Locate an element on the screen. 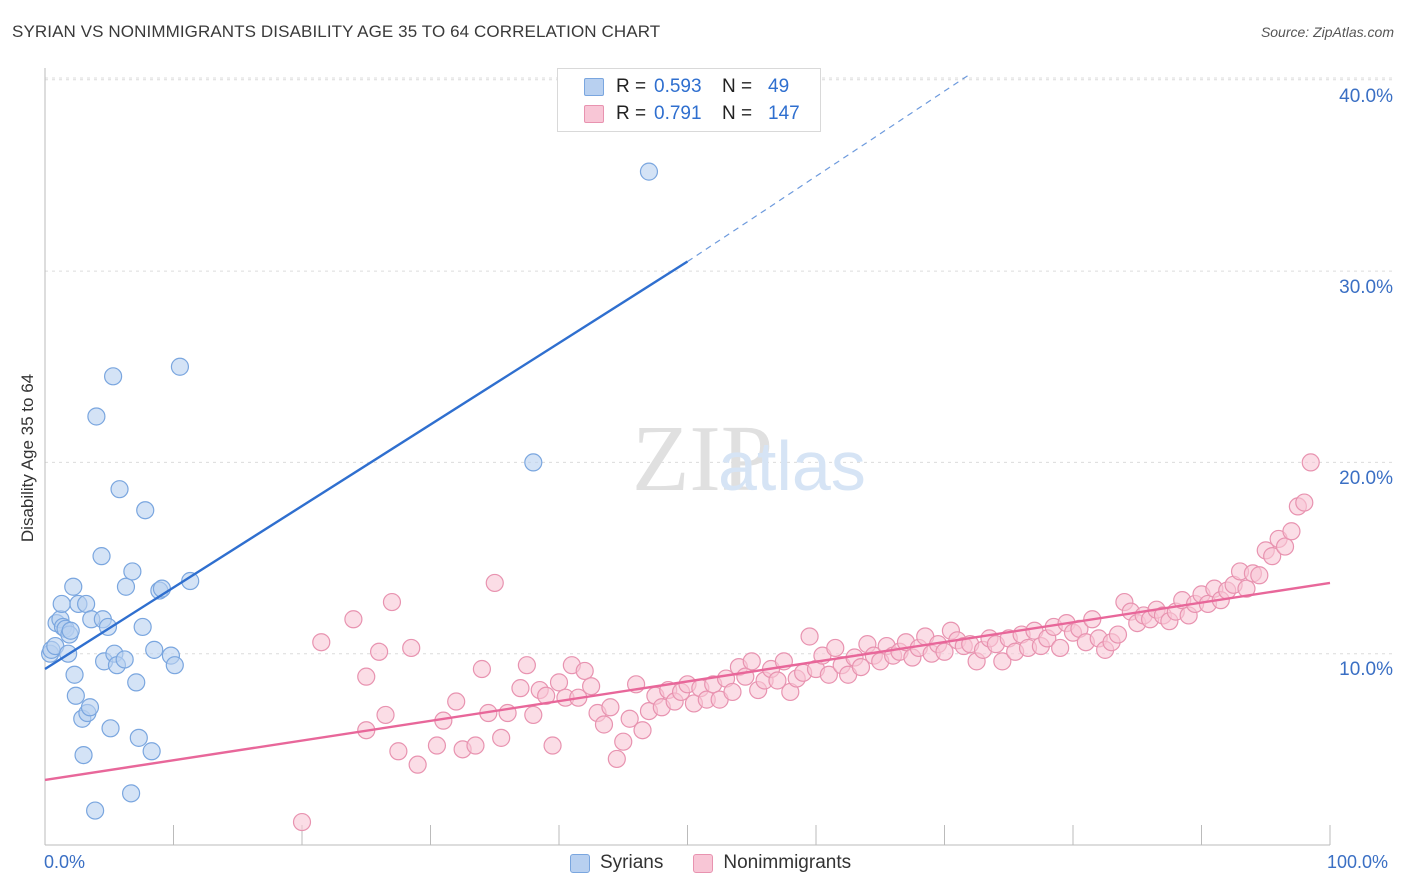 The width and height of the screenshot is (1406, 892). series-swatch-syrians is located at coordinates (580, 863).